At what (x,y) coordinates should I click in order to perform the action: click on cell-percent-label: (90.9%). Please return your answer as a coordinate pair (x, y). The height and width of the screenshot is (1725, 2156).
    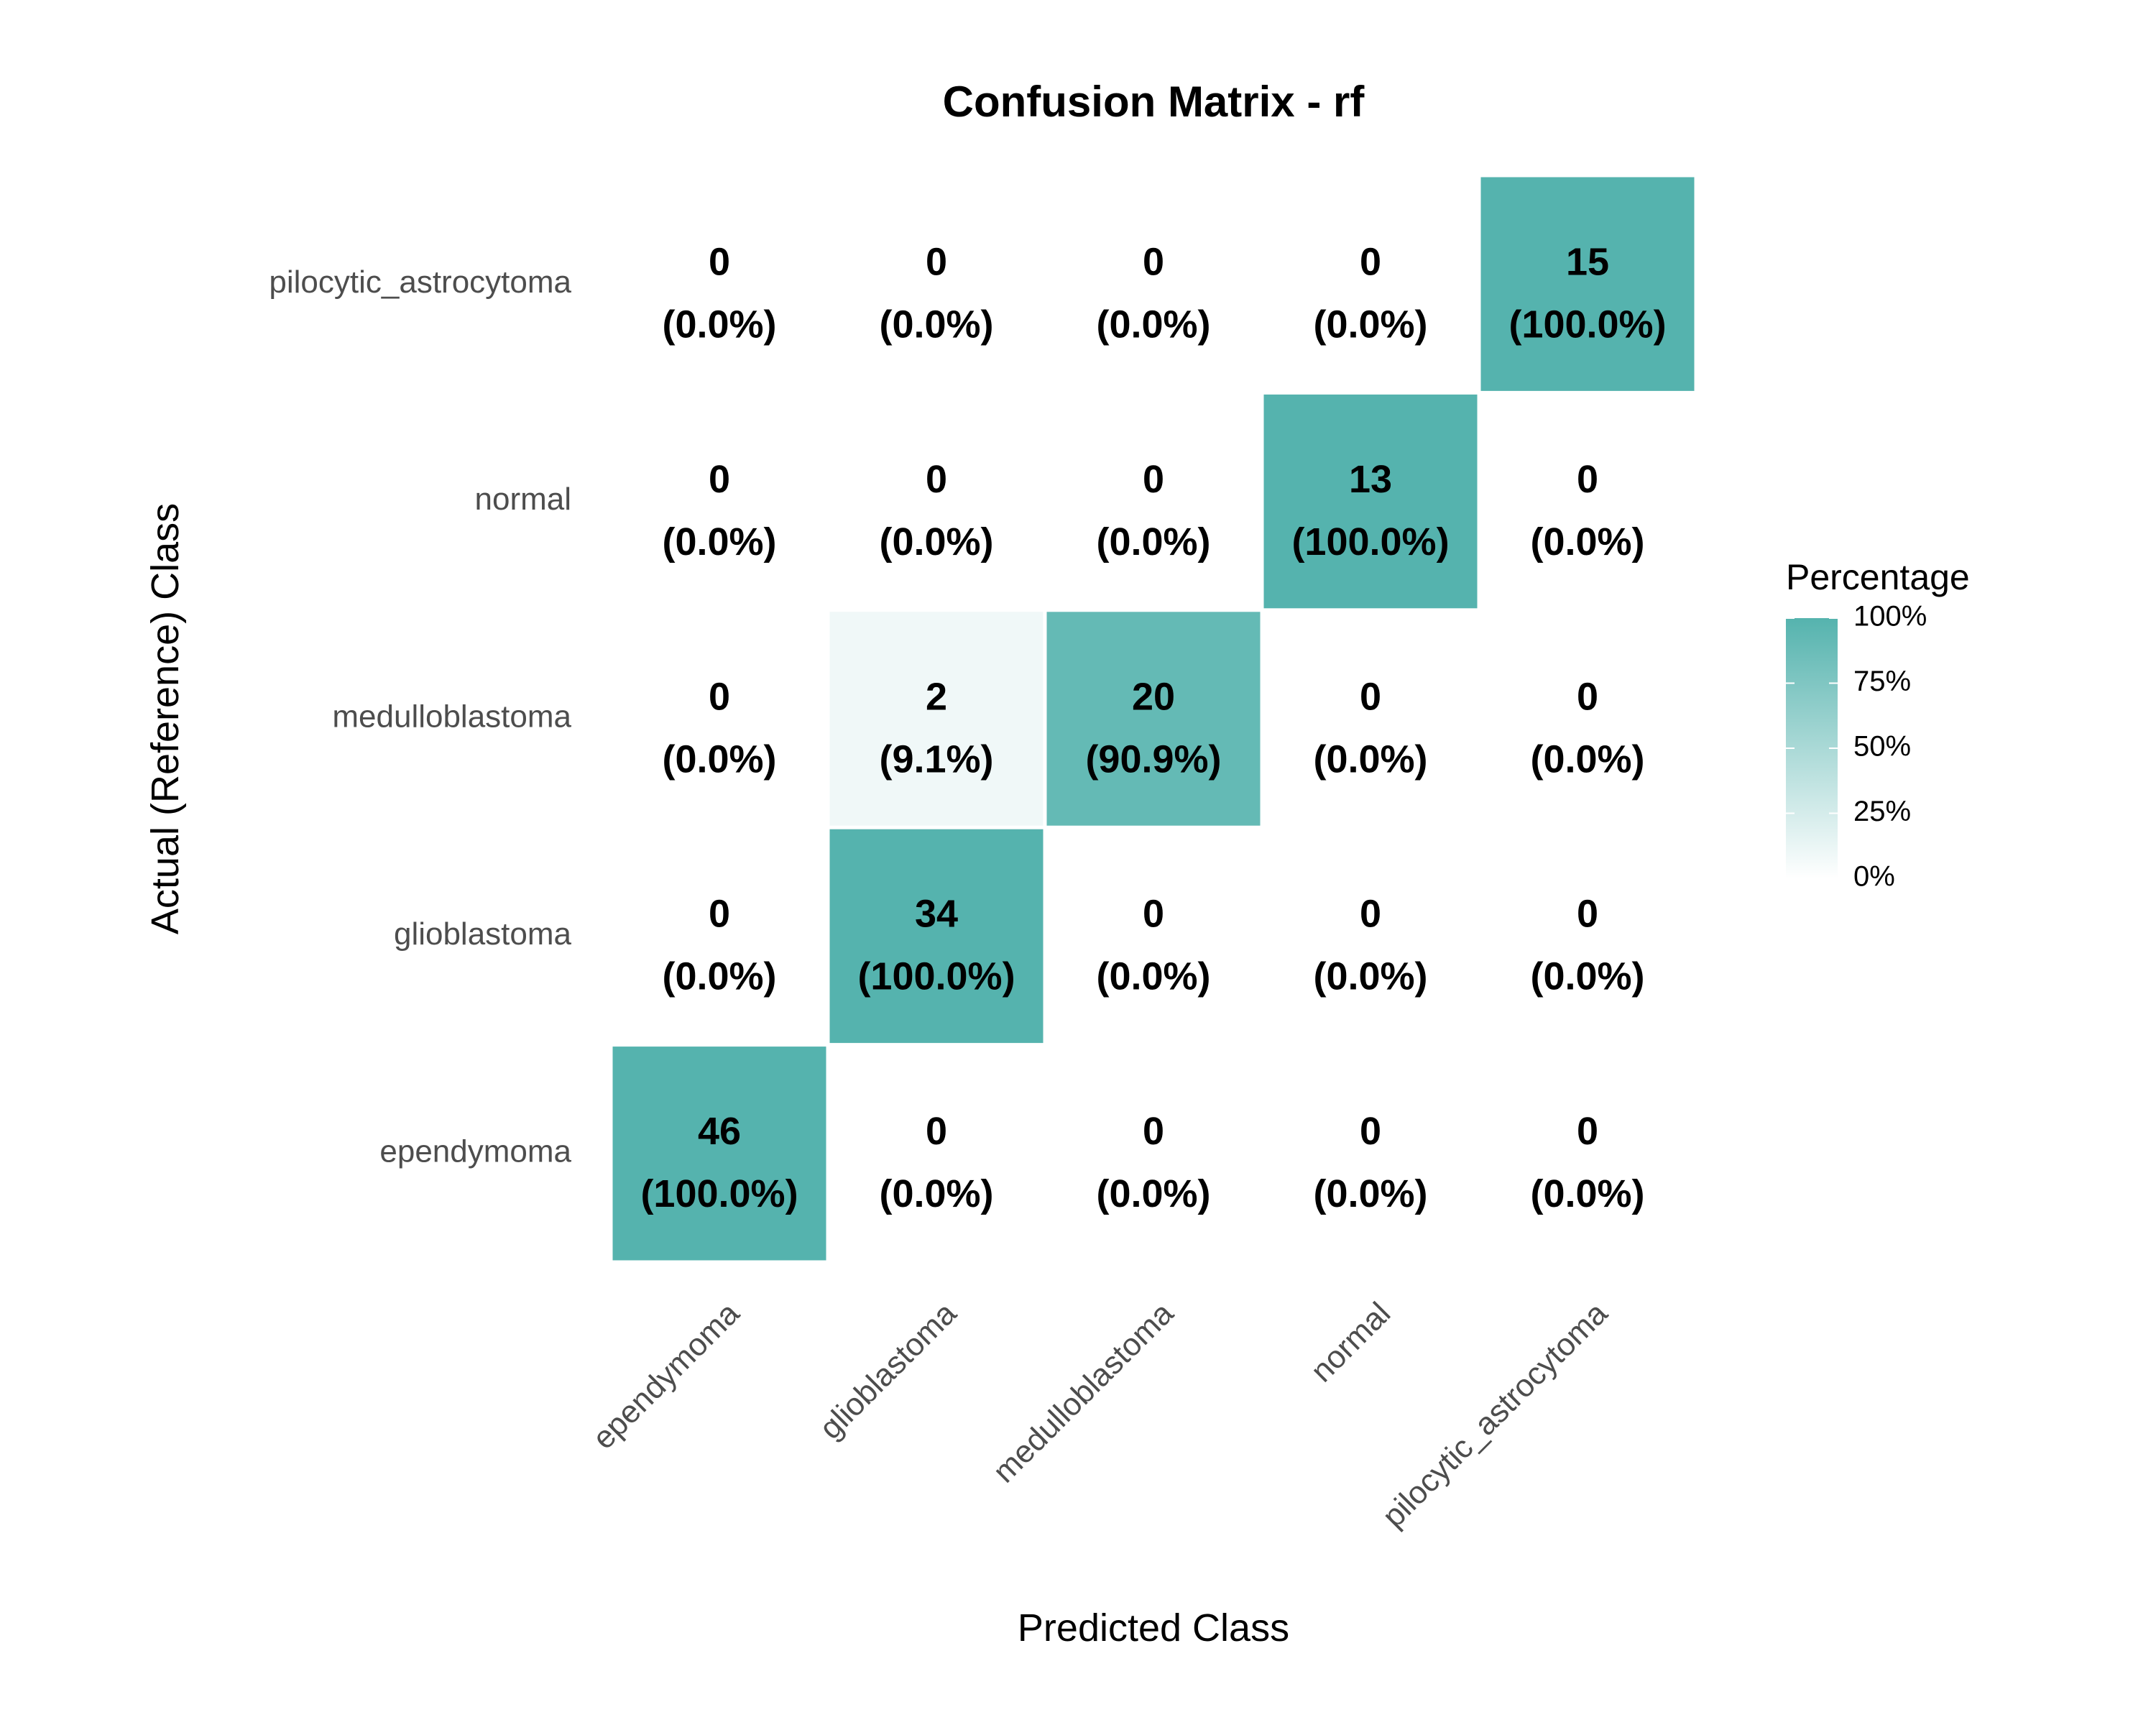
    Looking at the image, I should click on (1153, 759).